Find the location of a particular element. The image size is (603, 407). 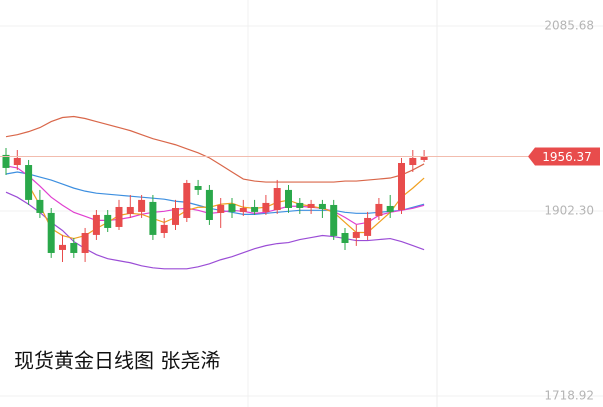

y-tick-label: 2085.68 is located at coordinates (569, 26).